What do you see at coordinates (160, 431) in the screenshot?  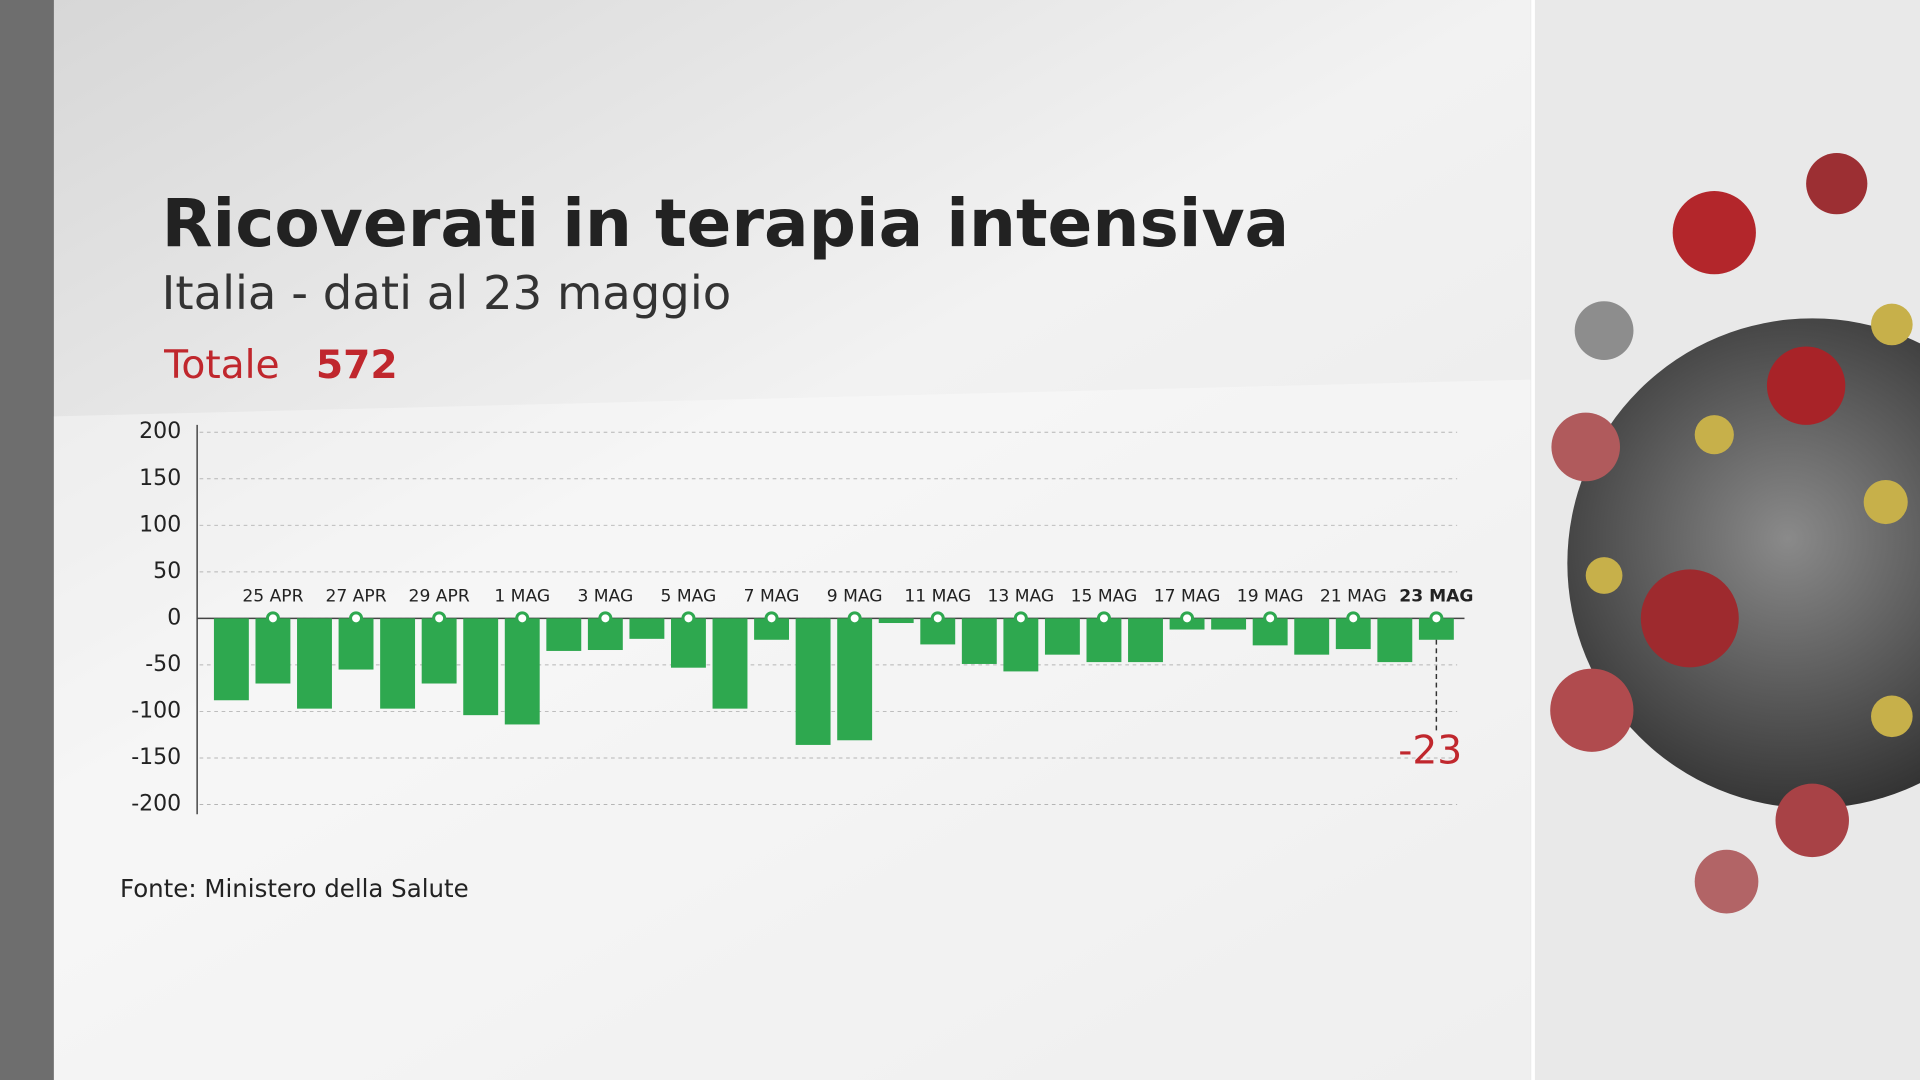 I see `y-tick-label: 200` at bounding box center [160, 431].